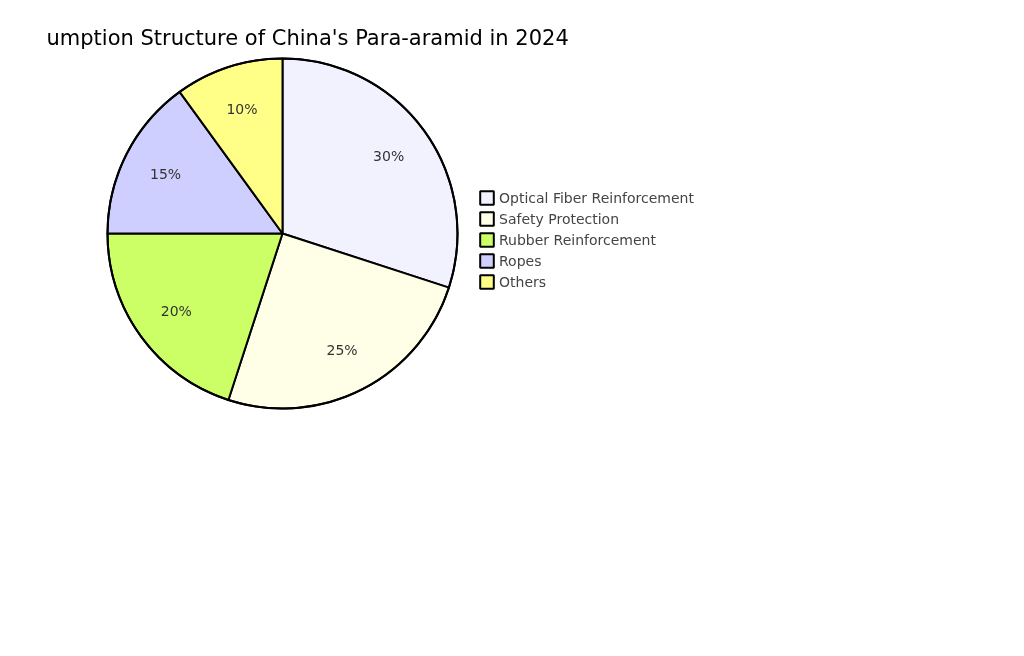 The height and width of the screenshot is (656, 1024). I want to click on legend-label: Ropes, so click(520, 260).